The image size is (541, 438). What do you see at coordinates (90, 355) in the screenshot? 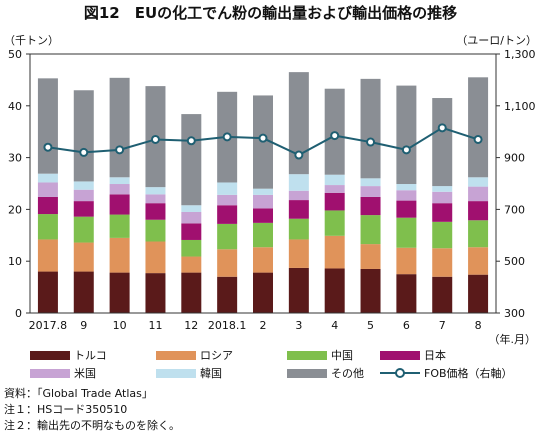
I see `legend-label: トルコ` at bounding box center [90, 355].